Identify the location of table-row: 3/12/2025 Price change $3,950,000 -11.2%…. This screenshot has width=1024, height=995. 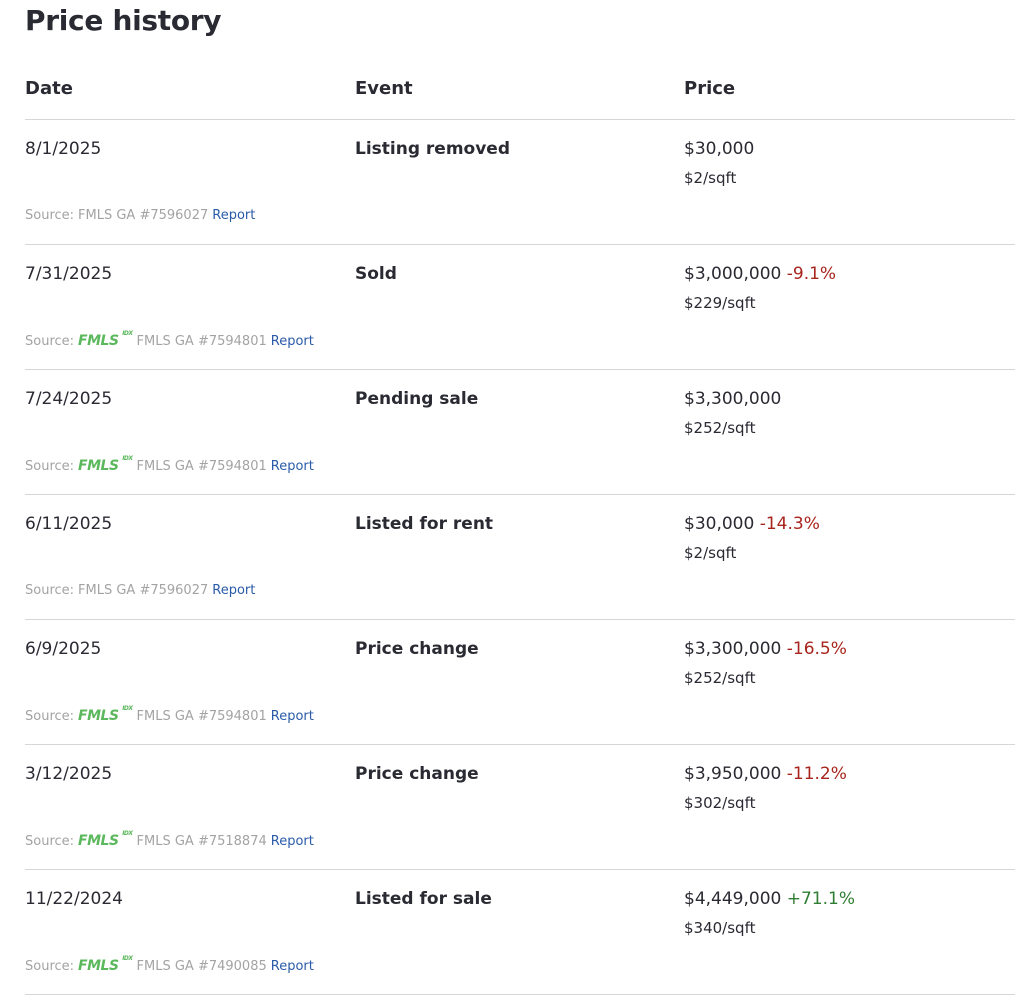
(520, 807).